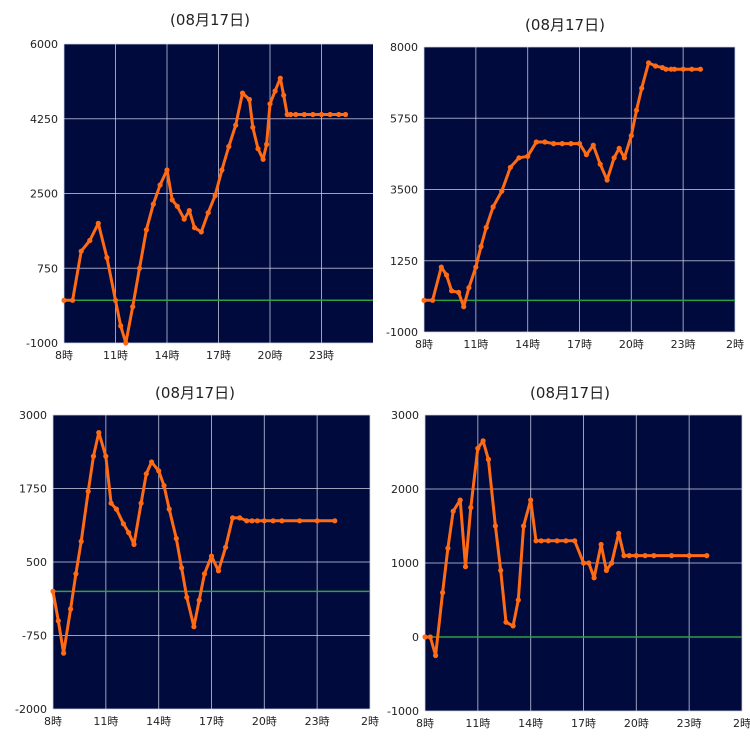  Describe the element at coordinates (47, 268) in the screenshot. I see `y-tick-label: 750` at that location.